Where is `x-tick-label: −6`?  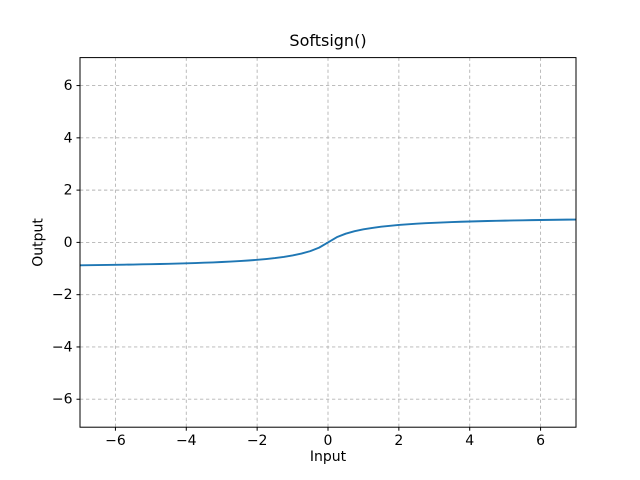
x-tick-label: −6 is located at coordinates (115, 441).